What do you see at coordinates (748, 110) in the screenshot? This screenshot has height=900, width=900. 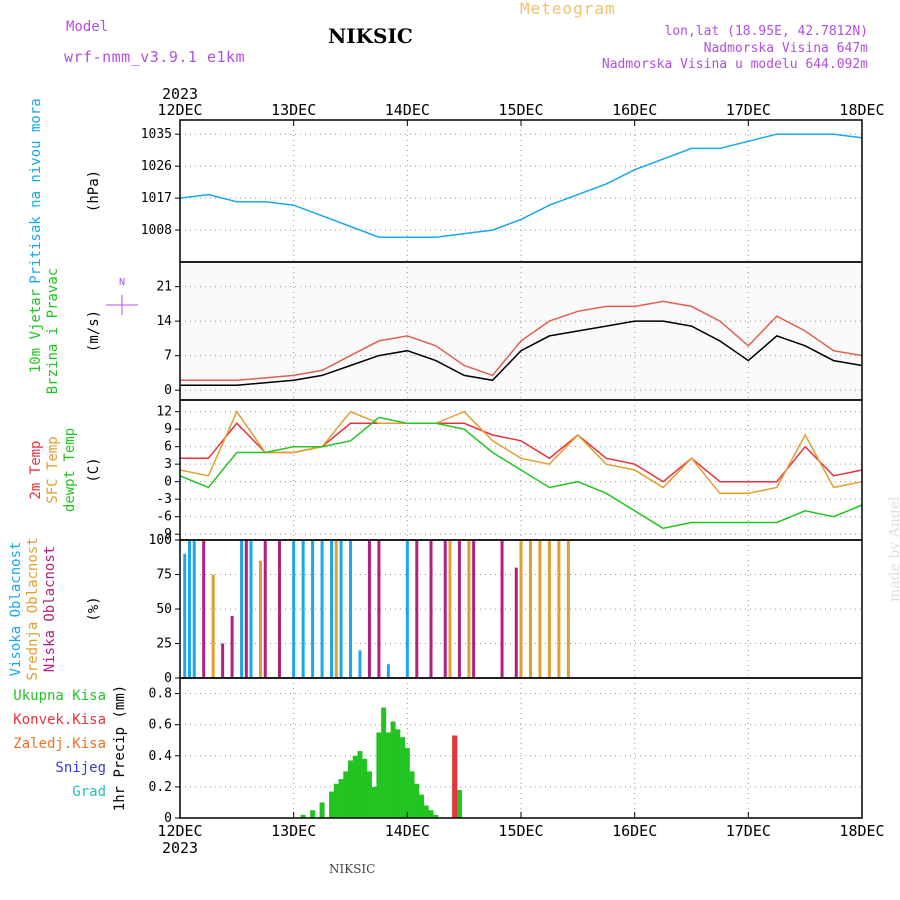 I see `time-tick-label-top: 17DEC` at bounding box center [748, 110].